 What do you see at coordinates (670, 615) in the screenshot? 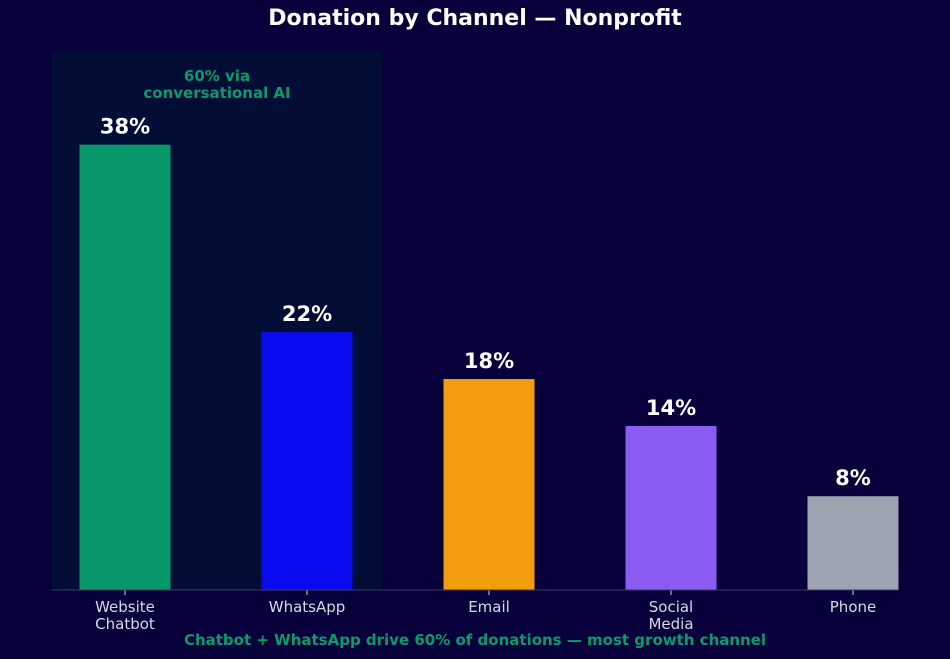
I see `x-tick-label: Social Media` at bounding box center [670, 615].